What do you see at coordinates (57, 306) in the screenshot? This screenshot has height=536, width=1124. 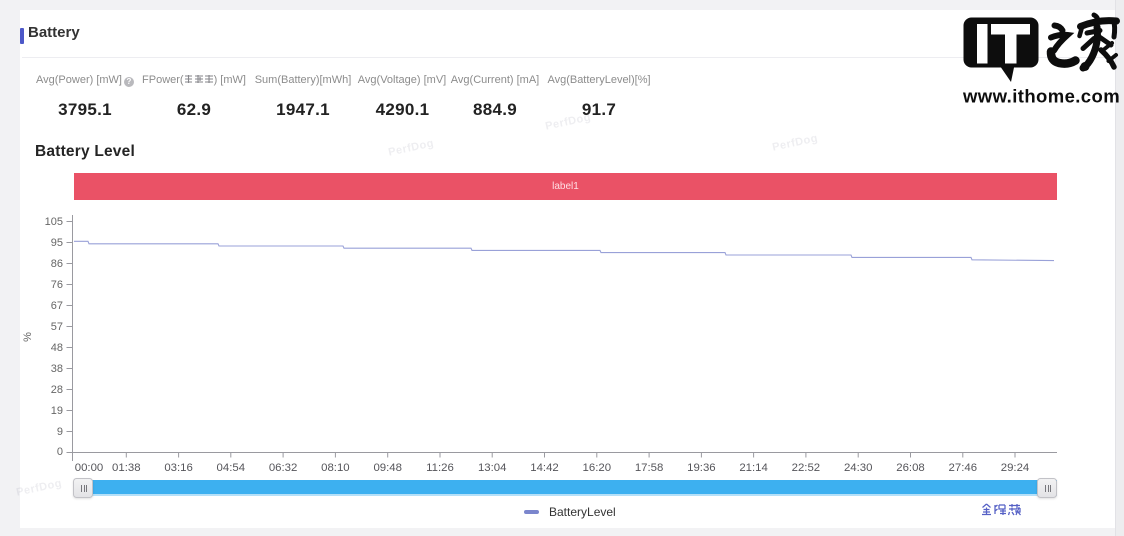 I see `svg-text: 67` at bounding box center [57, 306].